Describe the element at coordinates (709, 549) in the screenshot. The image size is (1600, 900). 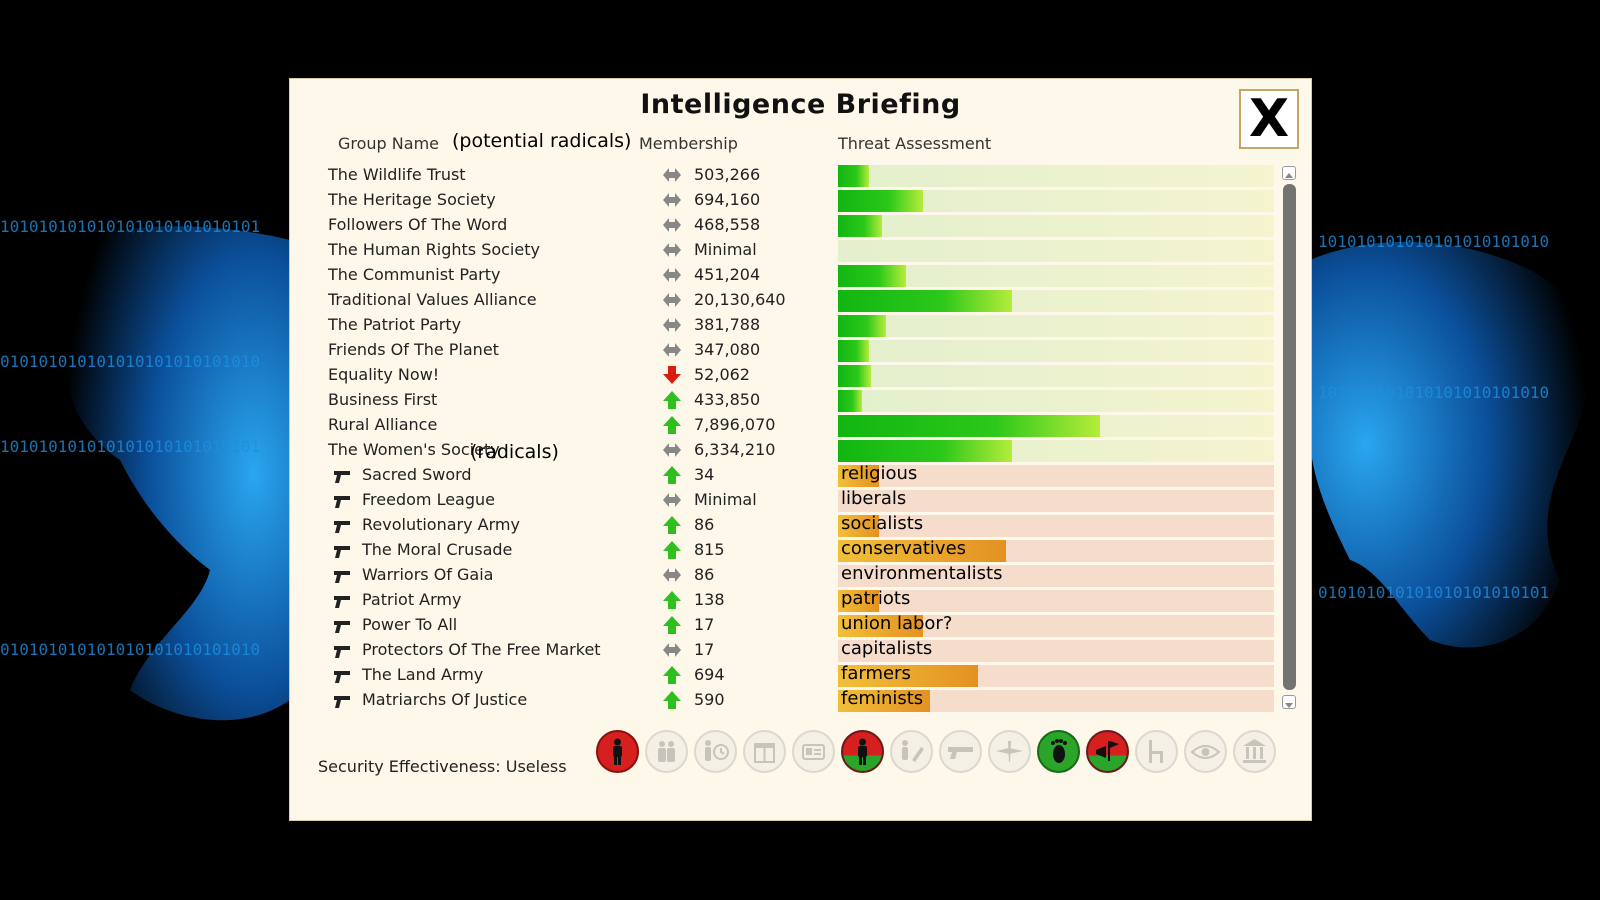
I see `group-membership: 815` at that location.